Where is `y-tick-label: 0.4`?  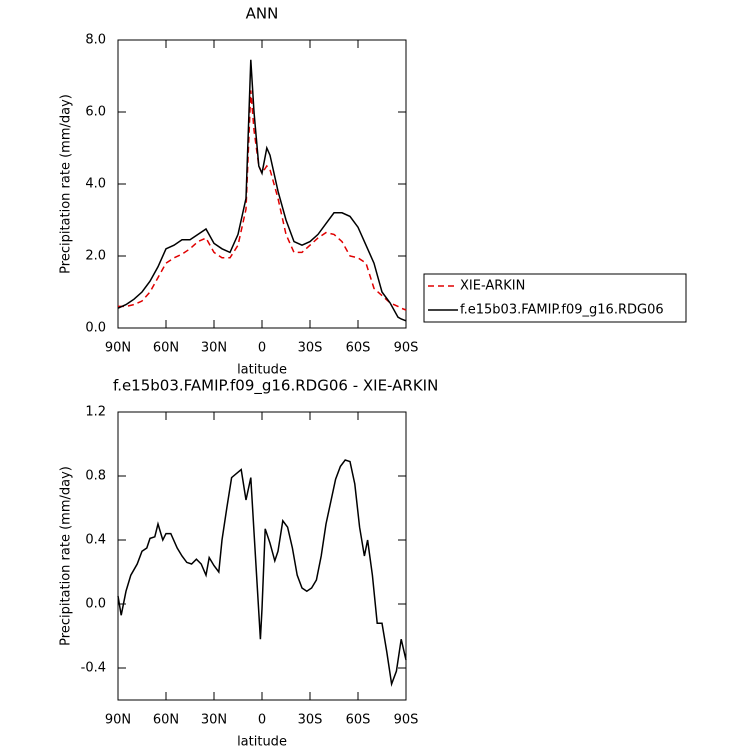 y-tick-label: 0.4 is located at coordinates (95, 540).